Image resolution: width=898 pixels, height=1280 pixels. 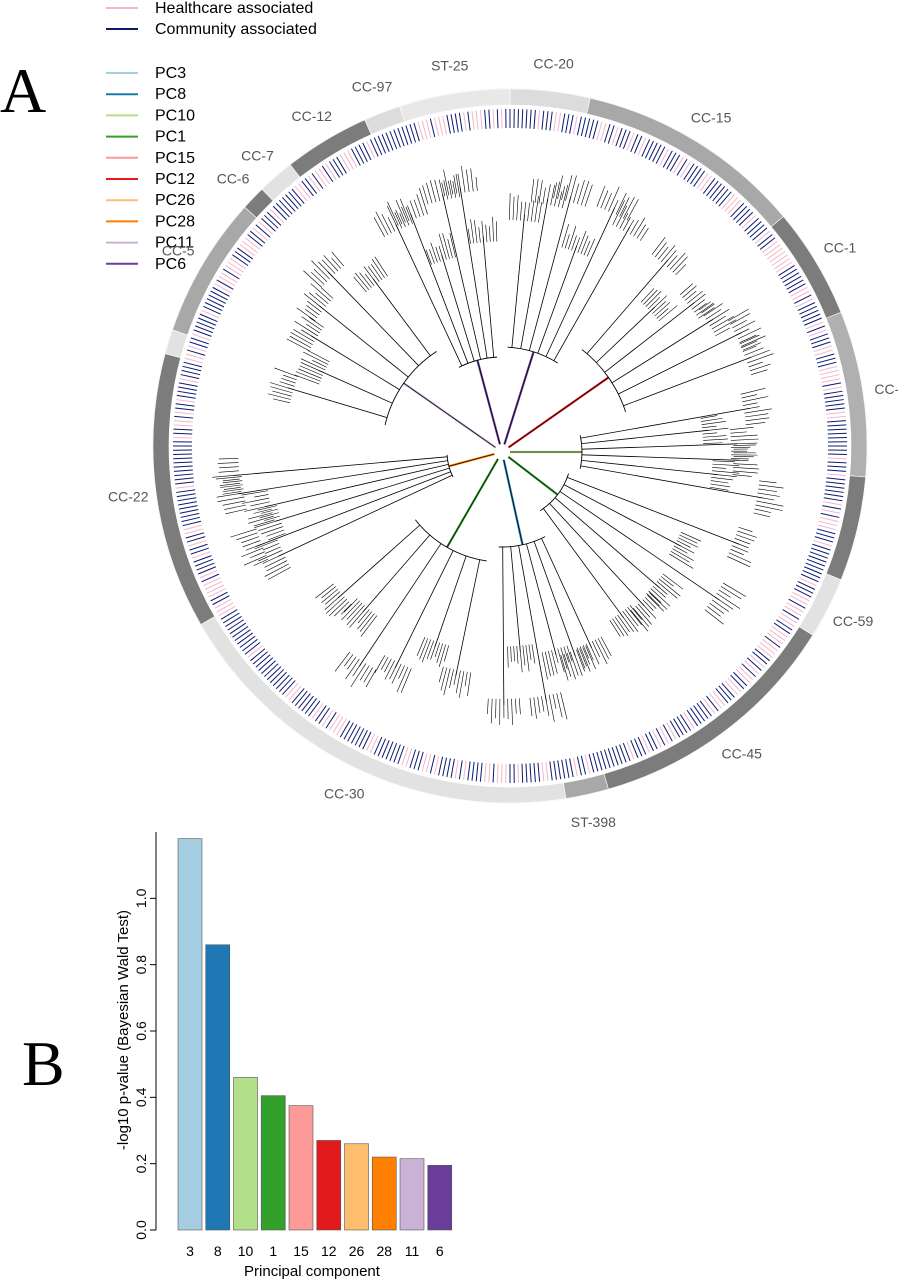 What do you see at coordinates (150, 169) in the screenshot?
I see `legend-principal-components: PC3 PC8 PC10 PC1 PC15 PC12 PC26 PC28 PC11 PC6` at bounding box center [150, 169].